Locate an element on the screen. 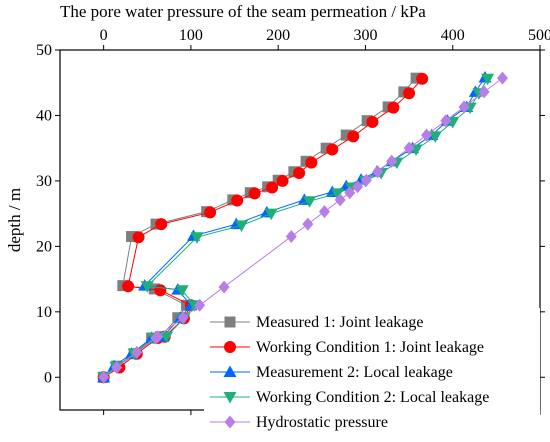  x-tick-label: 400 is located at coordinates (453, 35).